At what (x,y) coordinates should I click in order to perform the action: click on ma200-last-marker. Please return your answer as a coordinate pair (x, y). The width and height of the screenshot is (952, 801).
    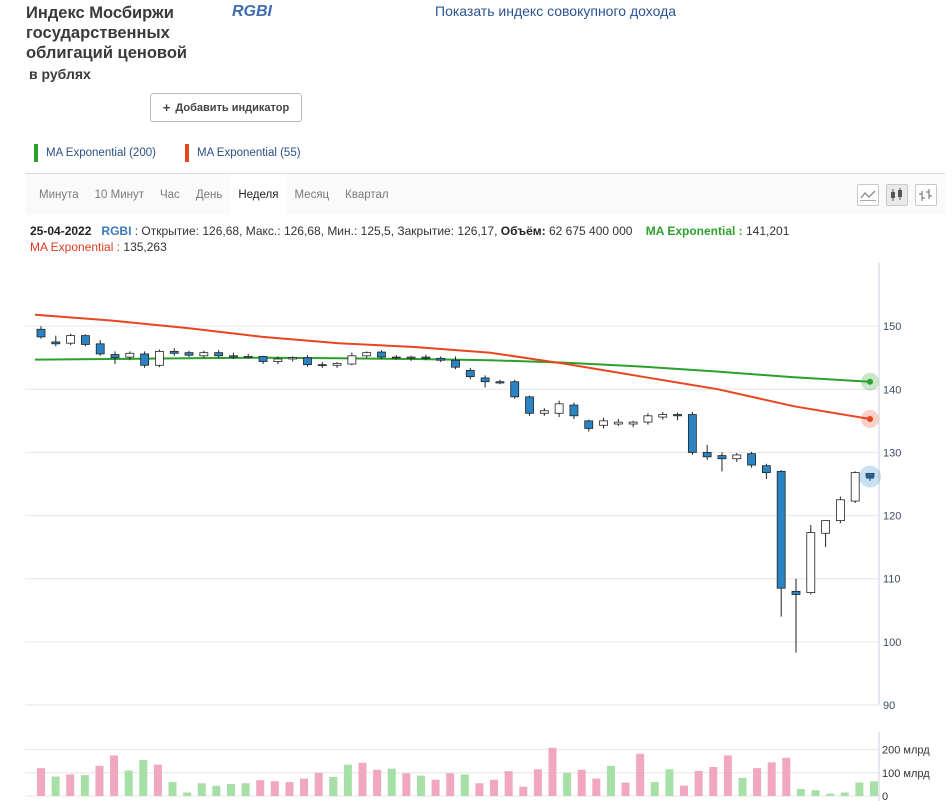
    Looking at the image, I should click on (870, 381).